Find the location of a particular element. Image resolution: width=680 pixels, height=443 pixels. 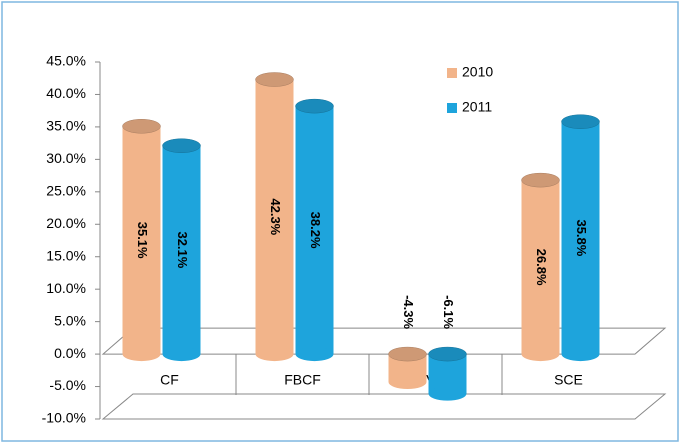

legend-label: 2011 is located at coordinates (477, 107).